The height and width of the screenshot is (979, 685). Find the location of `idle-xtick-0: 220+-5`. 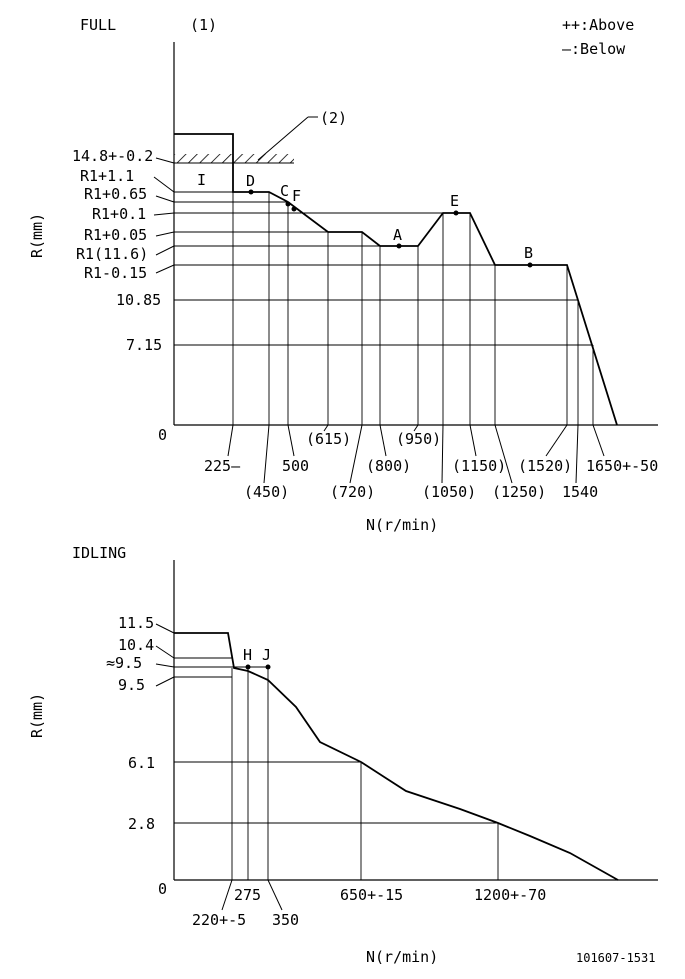

idle-xtick-0: 220+-5 is located at coordinates (219, 920).